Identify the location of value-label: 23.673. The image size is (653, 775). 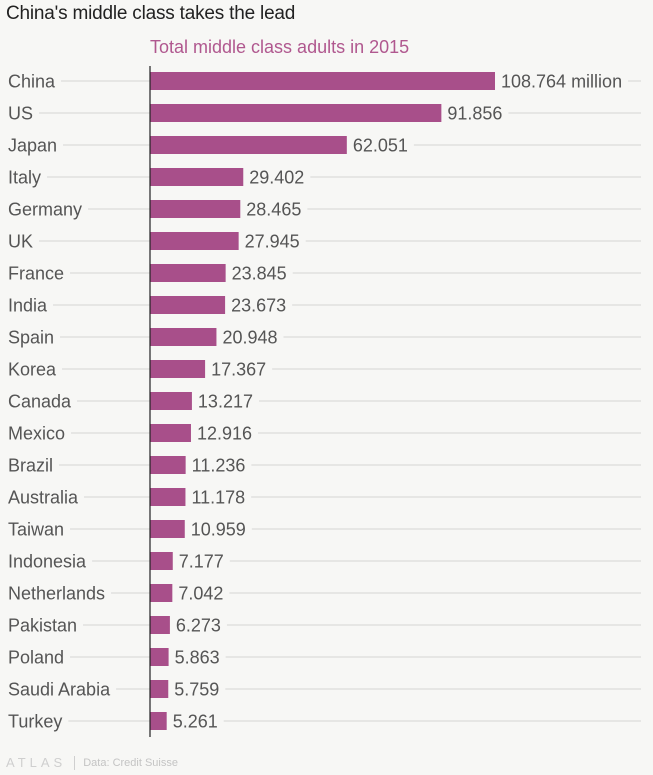
(258, 306).